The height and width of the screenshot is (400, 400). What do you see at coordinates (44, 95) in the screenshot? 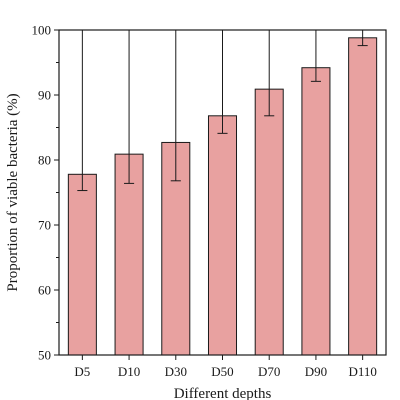
I see `y-tick-label-90: 90` at bounding box center [44, 95].